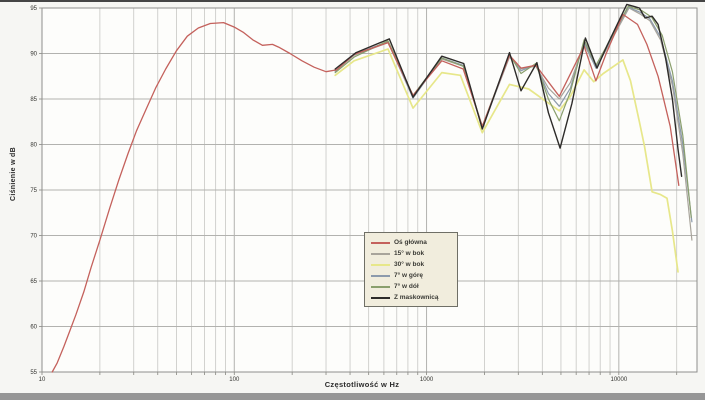  I want to click on legend-label: 30° w bok, so click(409, 264).